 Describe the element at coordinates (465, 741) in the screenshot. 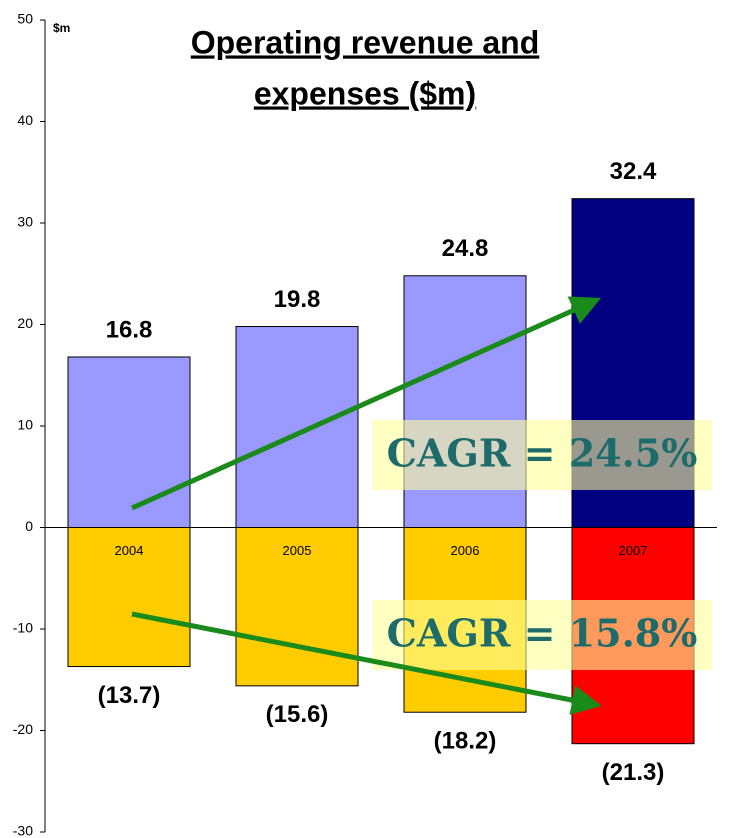

I see `value-label: (18.2)` at that location.